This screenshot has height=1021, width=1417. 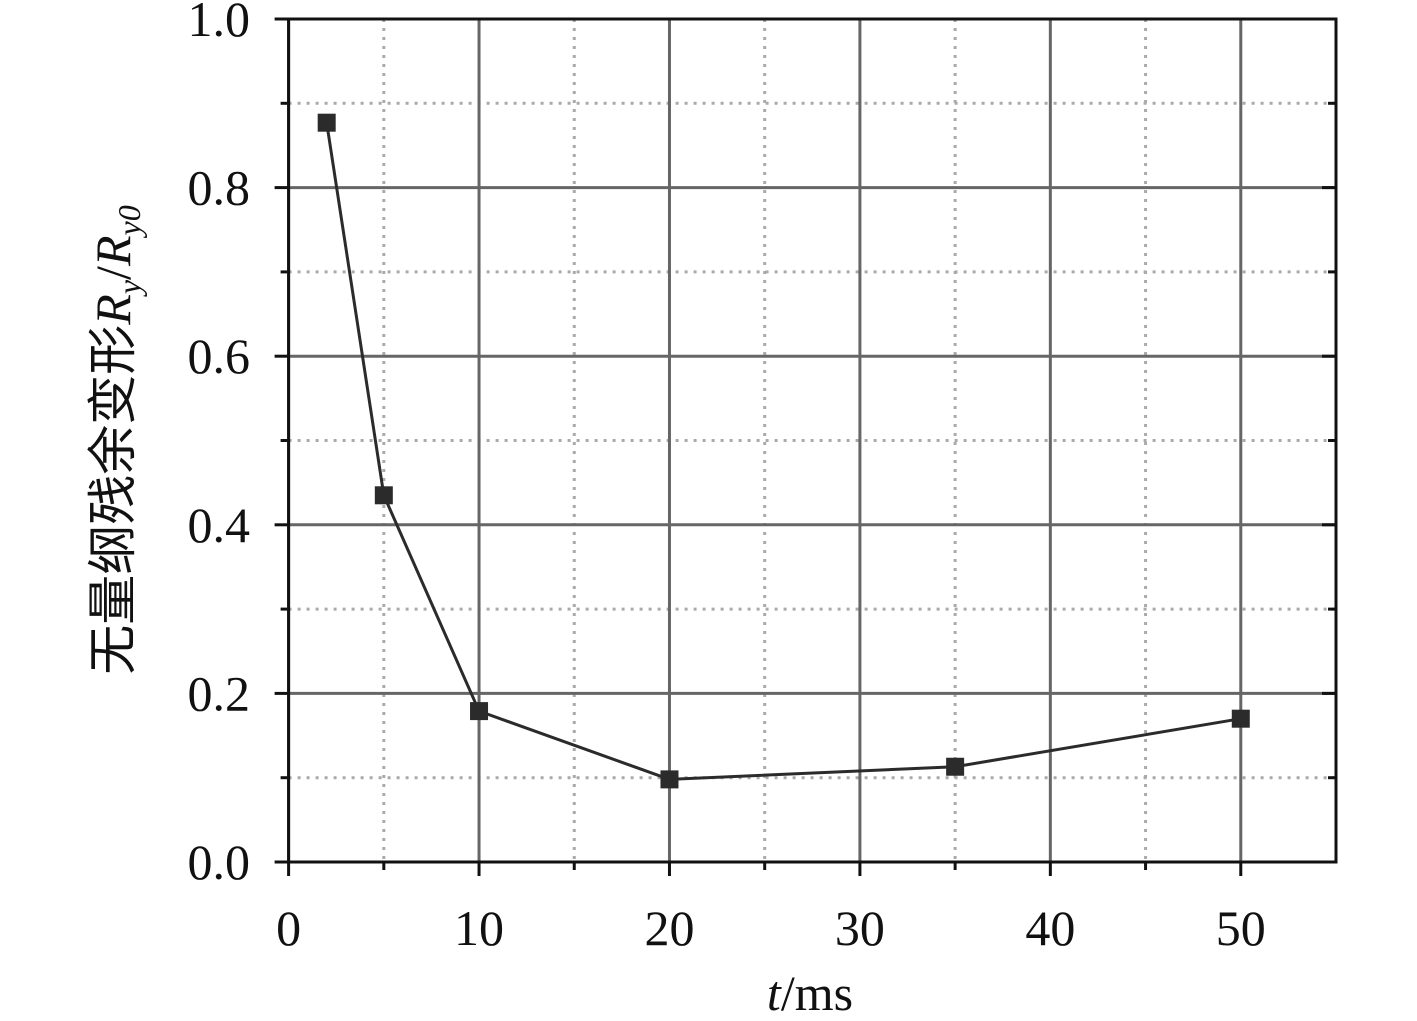 What do you see at coordinates (288, 928) in the screenshot?
I see `x-tick-label: 0` at bounding box center [288, 928].